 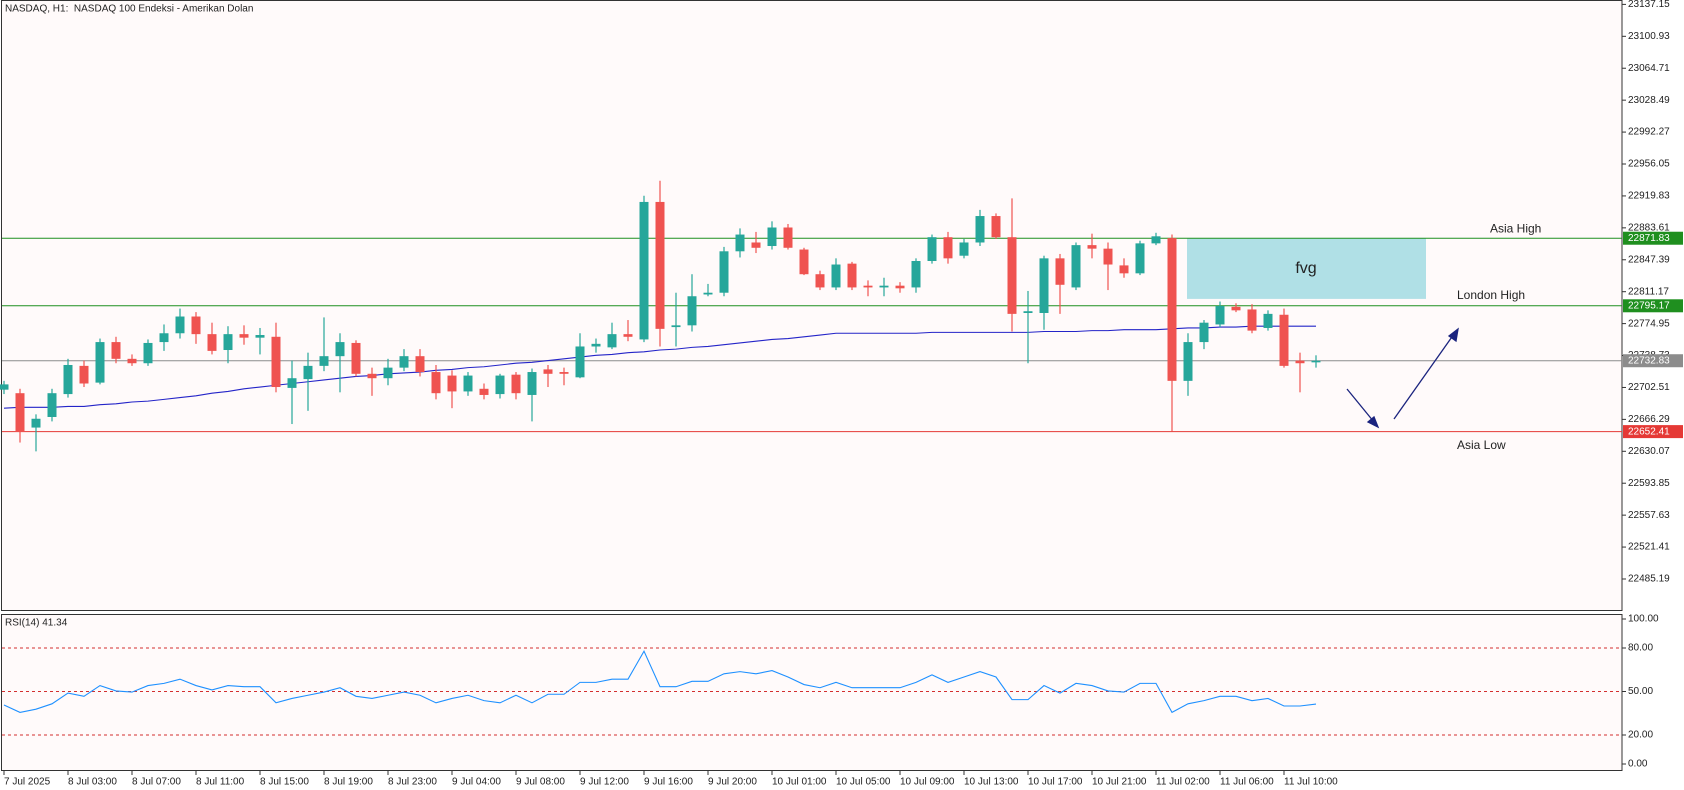 What do you see at coordinates (1424, 376) in the screenshot?
I see `arrow-up` at bounding box center [1424, 376].